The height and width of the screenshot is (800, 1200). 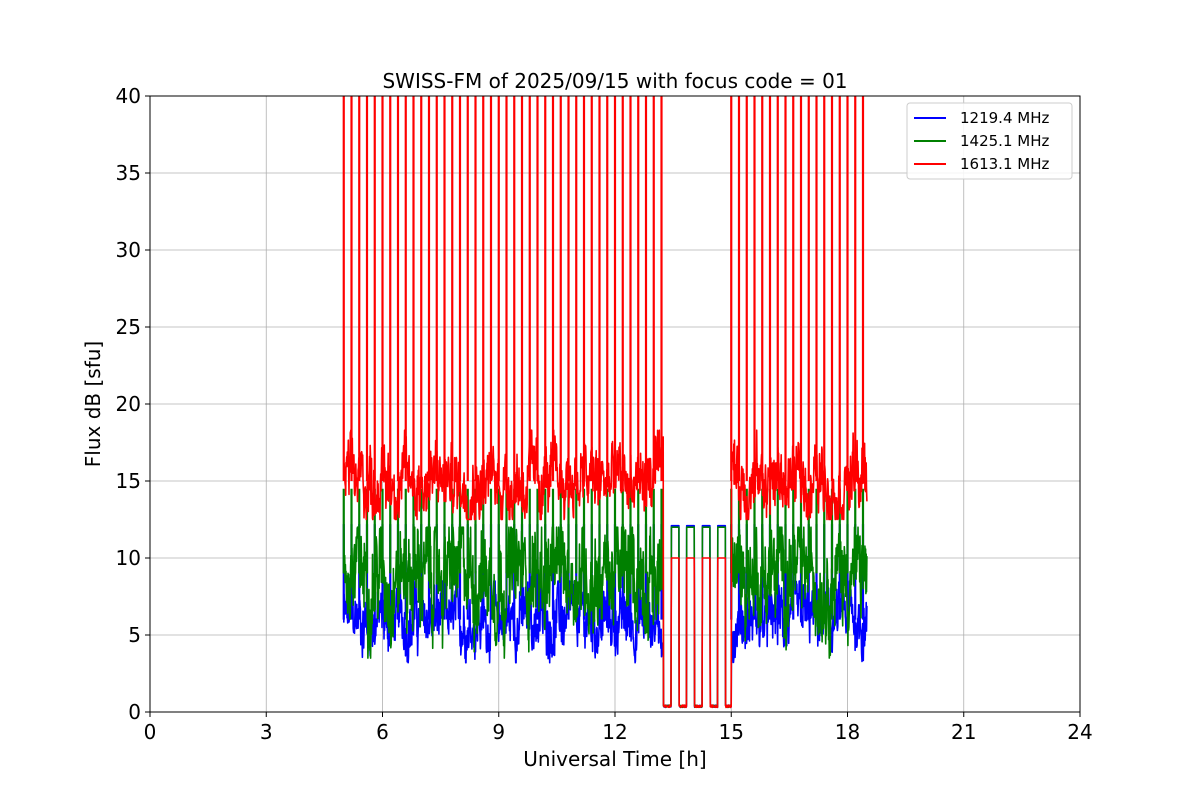 I want to click on x-tick-label: 24, so click(x=1079, y=732).